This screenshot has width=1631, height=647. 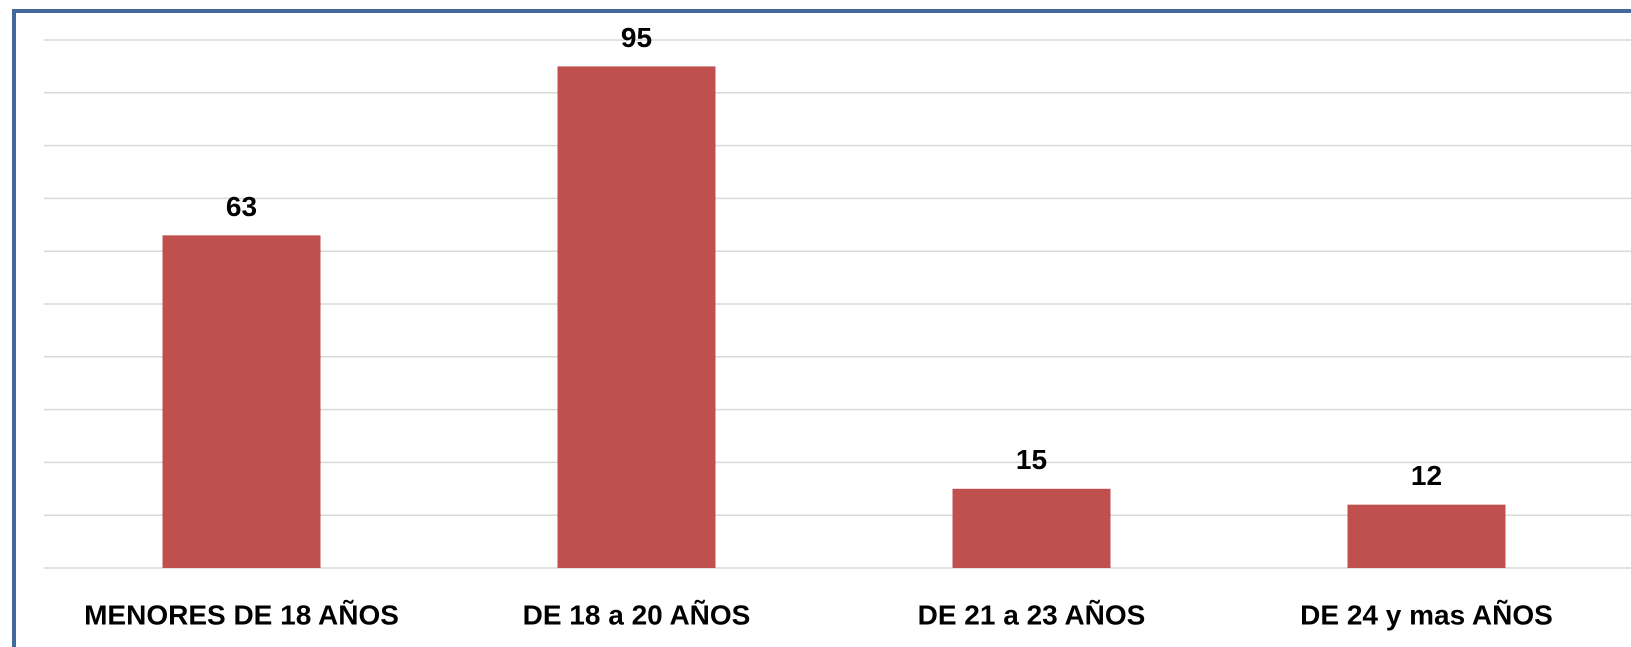 What do you see at coordinates (1031, 459) in the screenshot?
I see `data-label: 15` at bounding box center [1031, 459].